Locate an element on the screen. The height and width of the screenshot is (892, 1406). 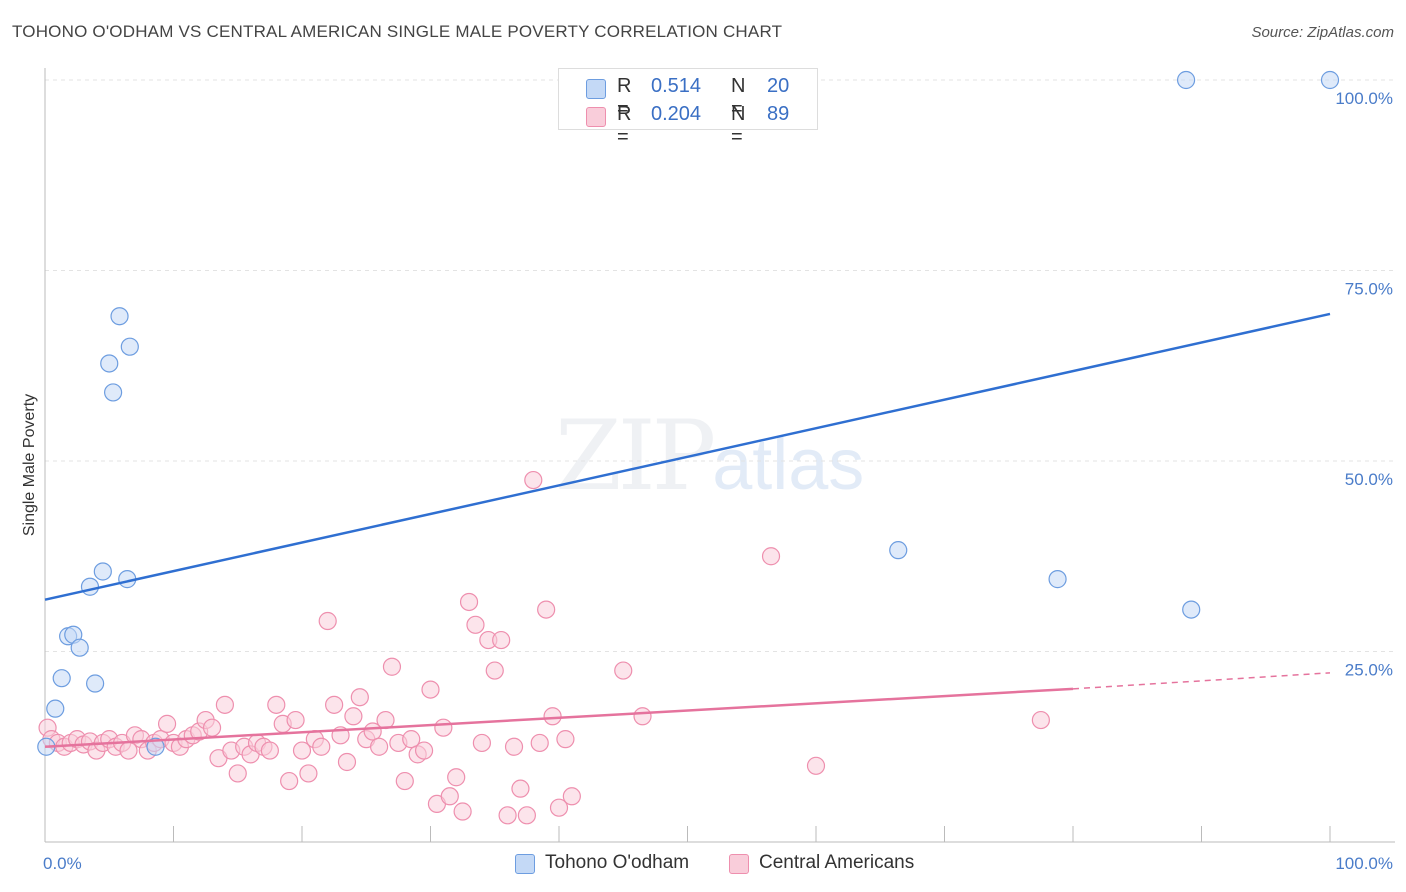
legend: R = 0.514 N = 20 R = 0.204 N = 89 is located at coordinates (688, 108).